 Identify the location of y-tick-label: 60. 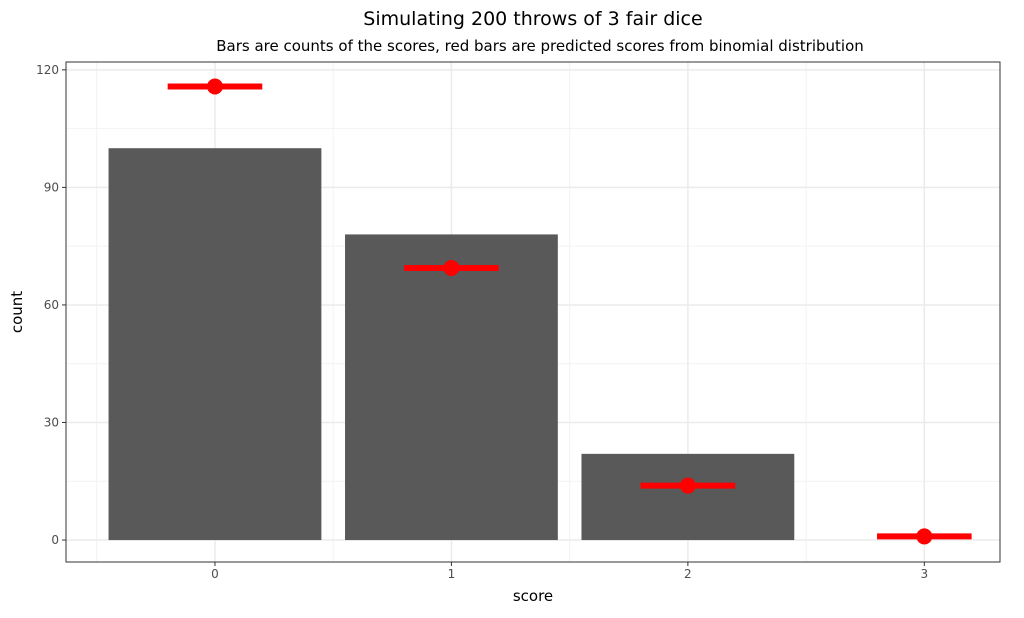
(51, 305).